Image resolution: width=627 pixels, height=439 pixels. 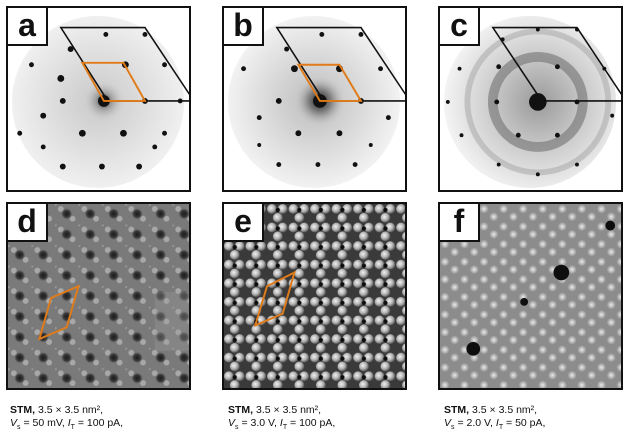 I want to click on leed-pattern-c, so click(x=532, y=102).